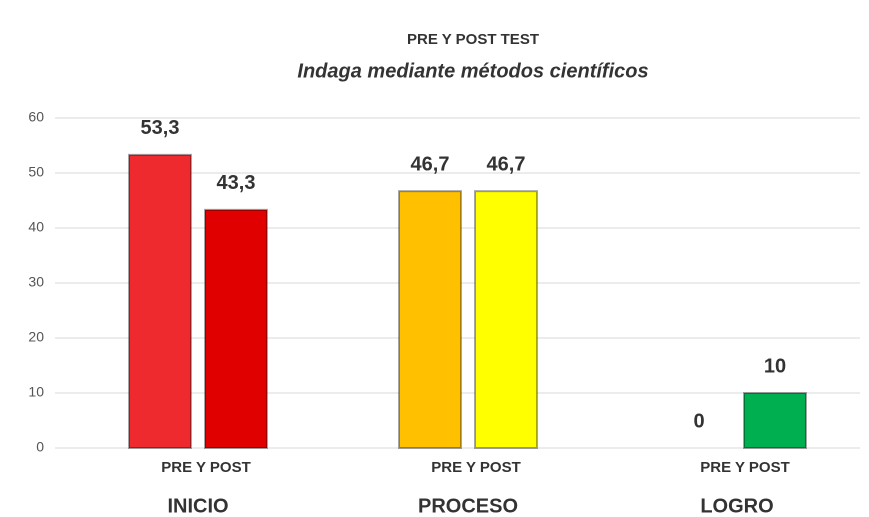 Image resolution: width=869 pixels, height=517 pixels. What do you see at coordinates (698, 421) in the screenshot?
I see `value-label: 0` at bounding box center [698, 421].